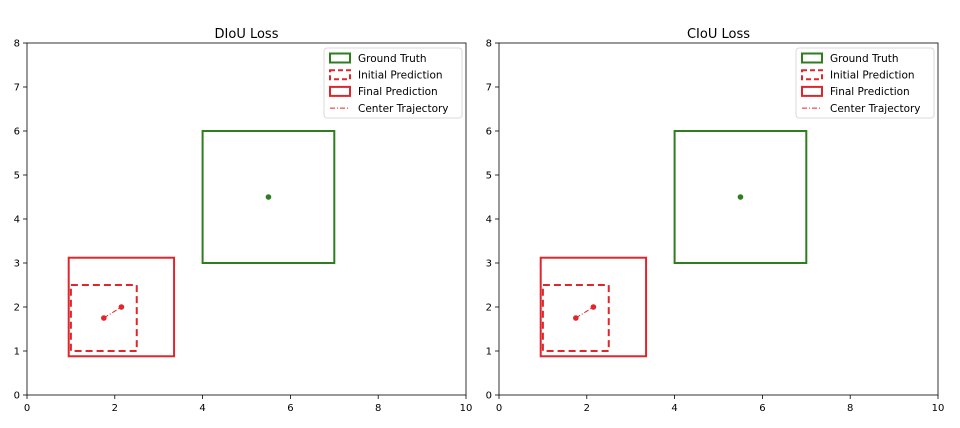  Describe the element at coordinates (718, 34) in the screenshot. I see `chart-title: CIoU Loss` at that location.